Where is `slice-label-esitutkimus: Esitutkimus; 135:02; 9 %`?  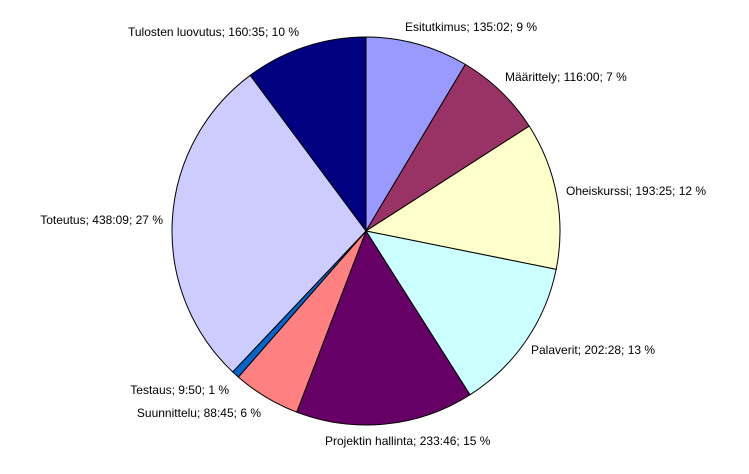
slice-label-esitutkimus: Esitutkimus; 135:02; 9 % is located at coordinates (471, 27).